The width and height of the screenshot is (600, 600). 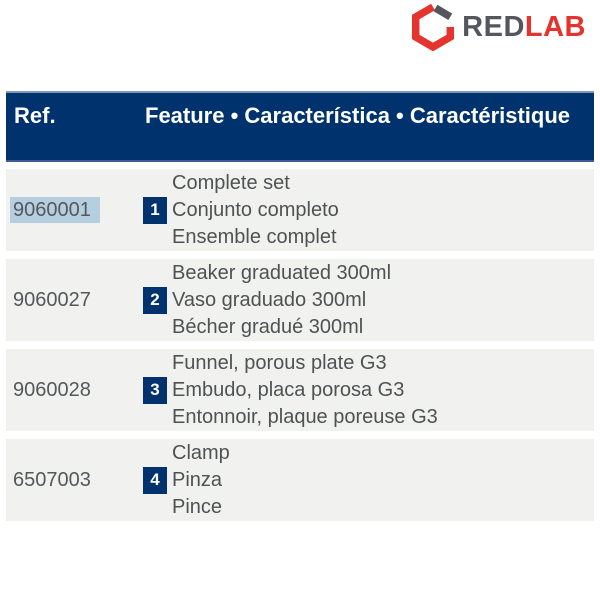 What do you see at coordinates (288, 389) in the screenshot?
I see `feature-line-es: Embudo, placa porosa G3` at bounding box center [288, 389].